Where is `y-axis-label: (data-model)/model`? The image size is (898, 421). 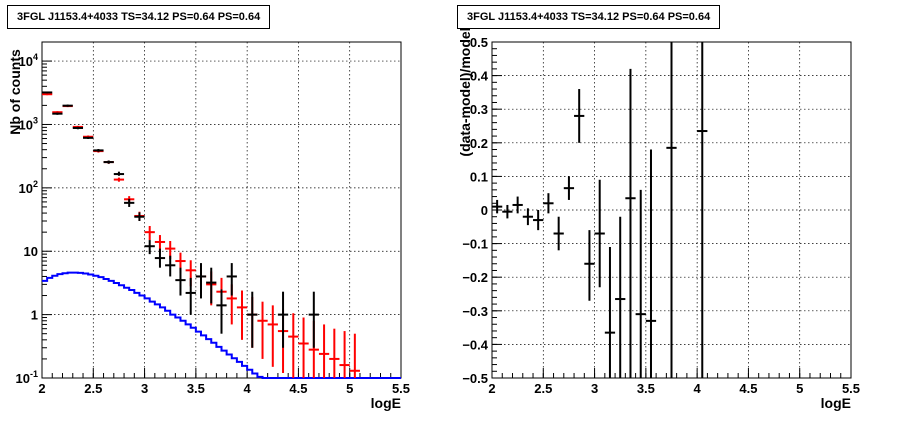
y-axis-label: (data-model)/model is located at coordinates (465, 91).